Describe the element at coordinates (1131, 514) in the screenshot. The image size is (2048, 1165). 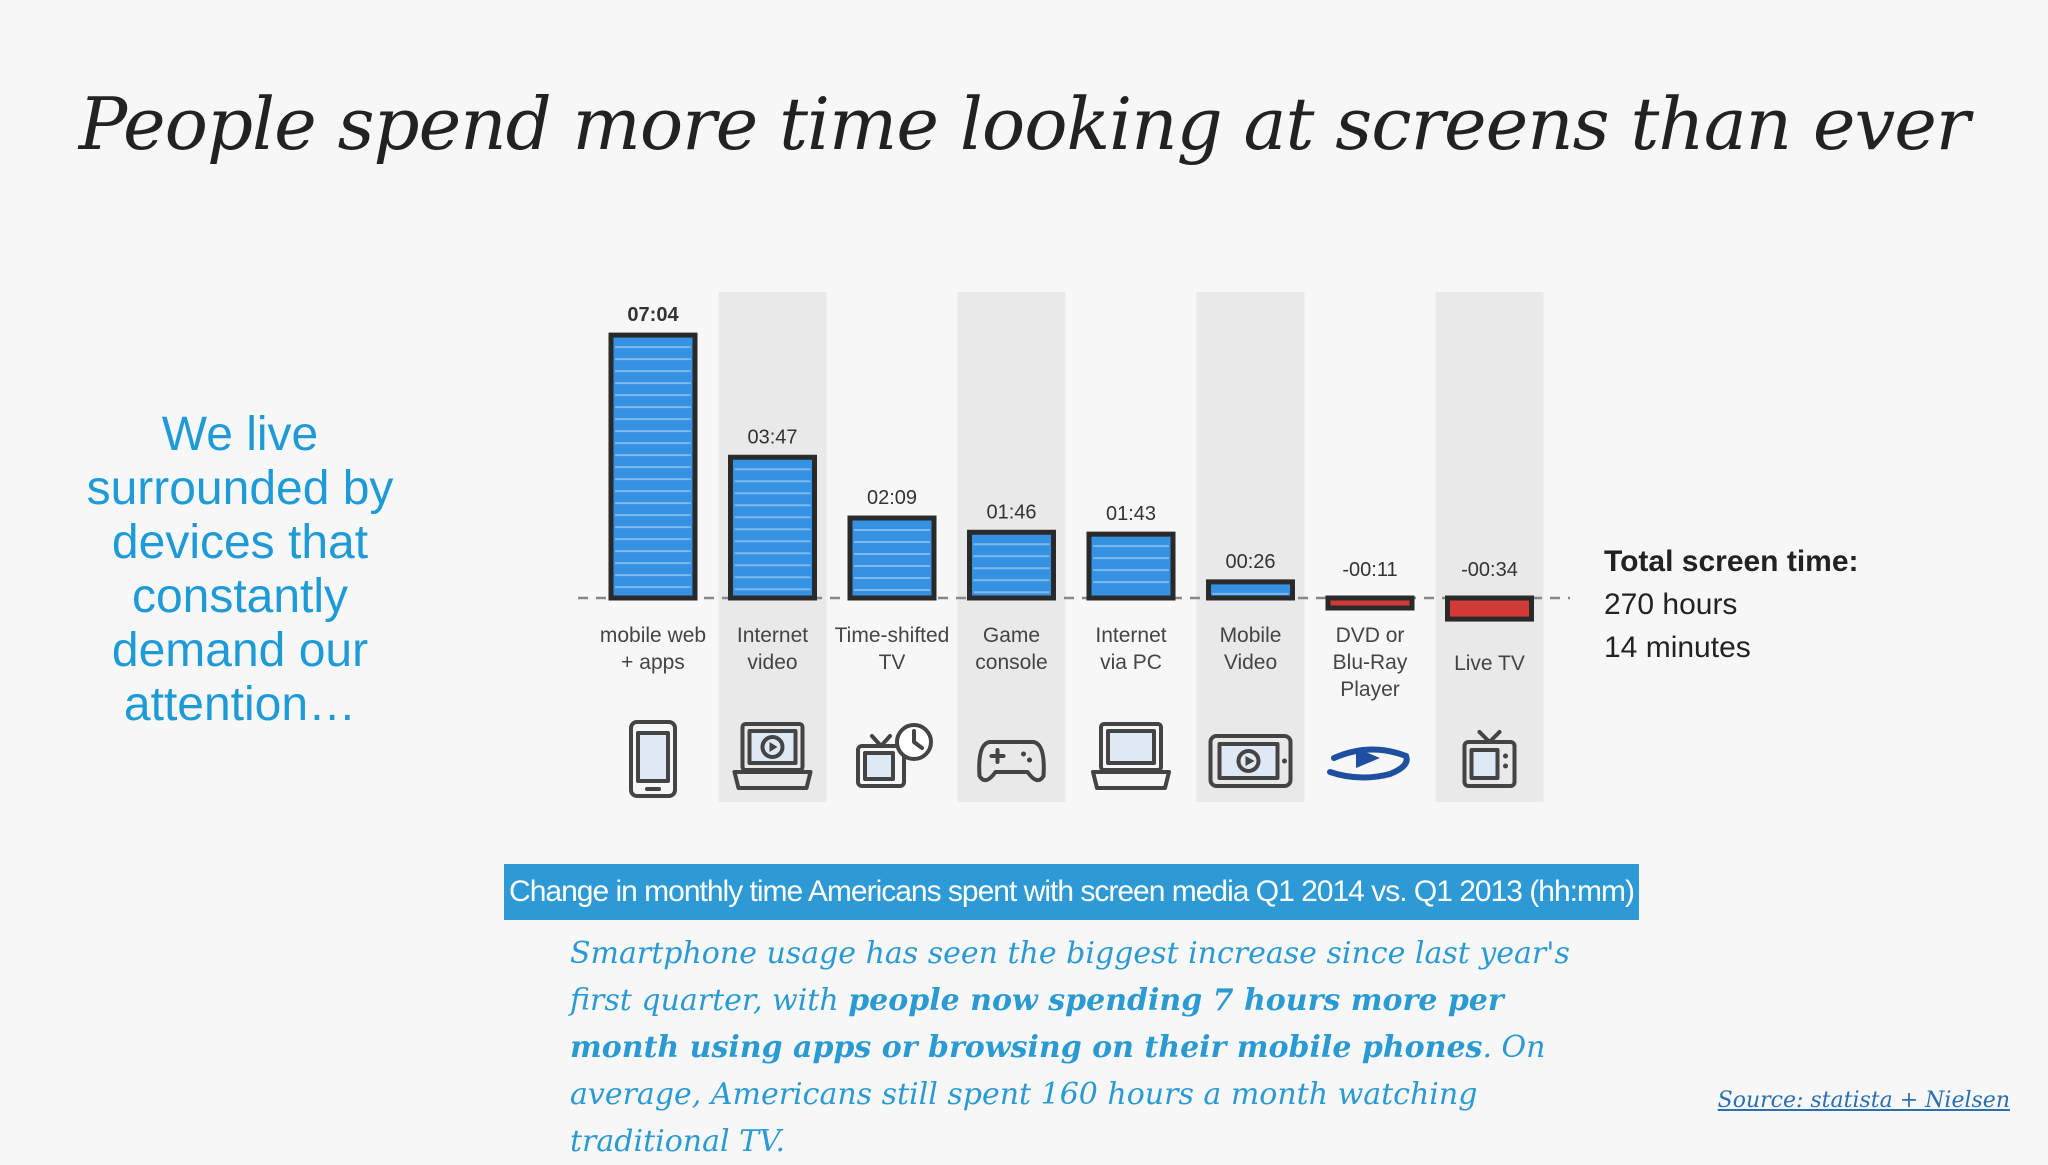
I see `value-label: 01:43` at that location.